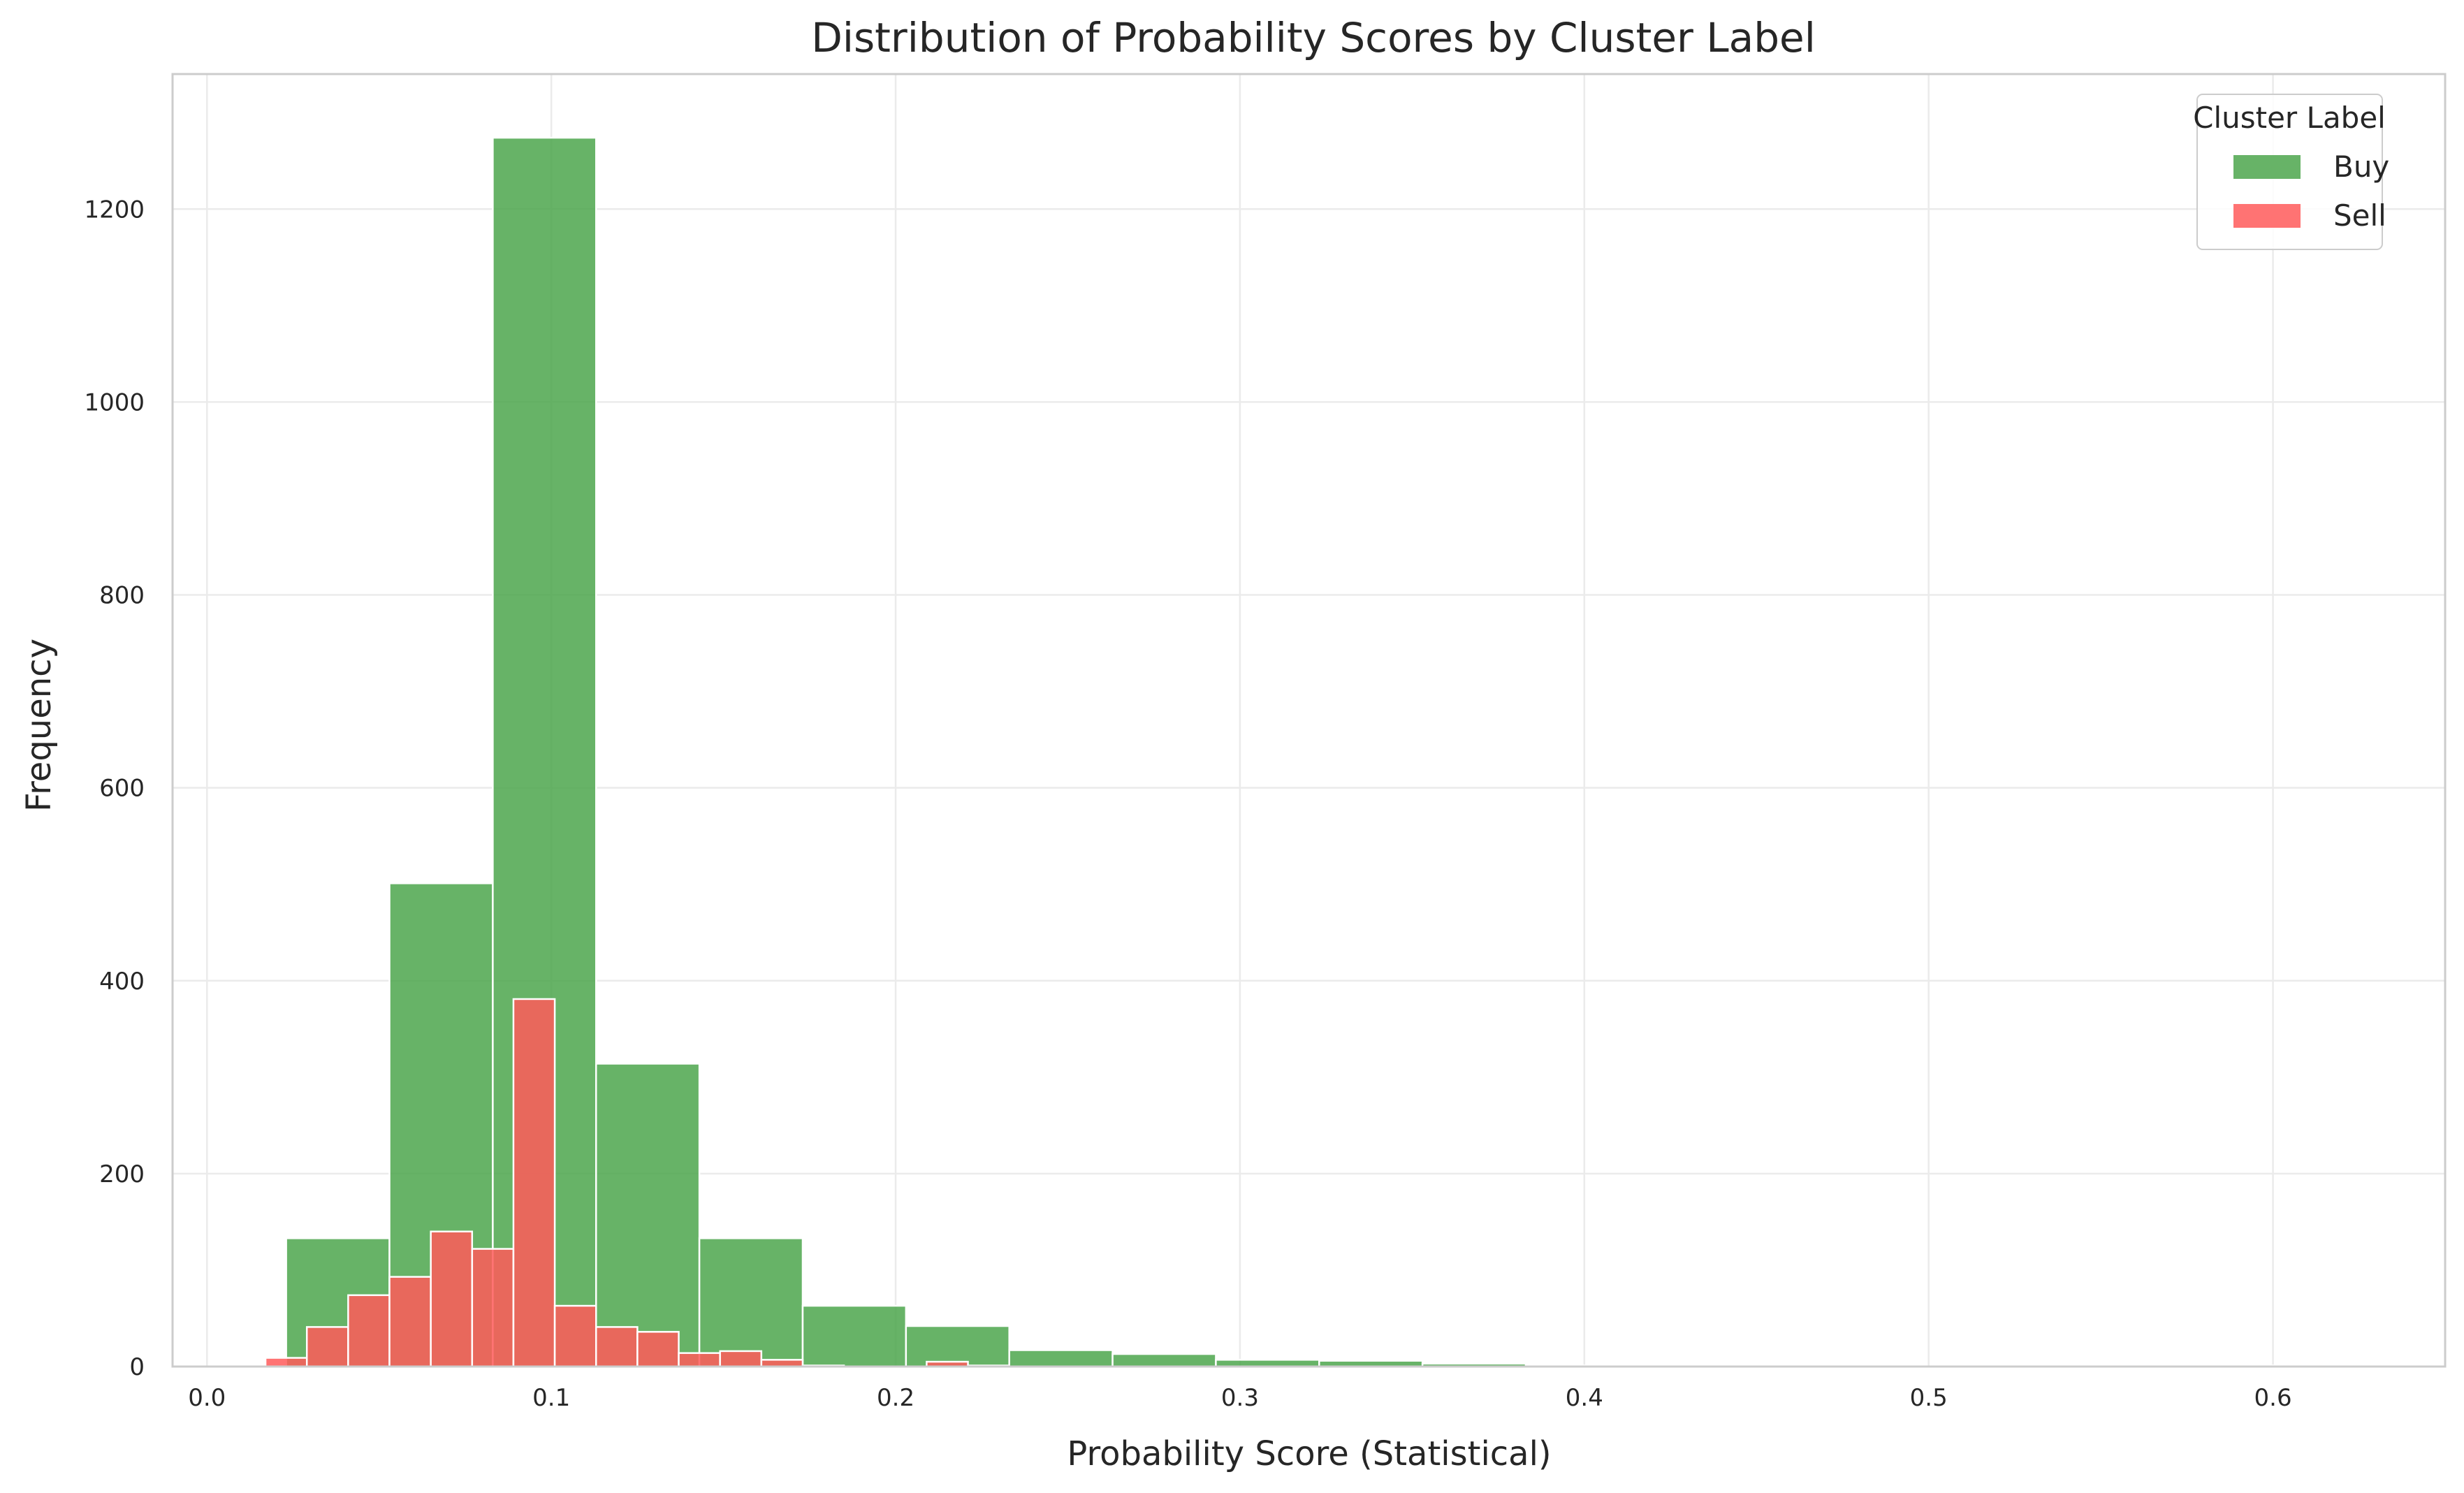  I want to click on y-tick-label: 1000, so click(114, 402).